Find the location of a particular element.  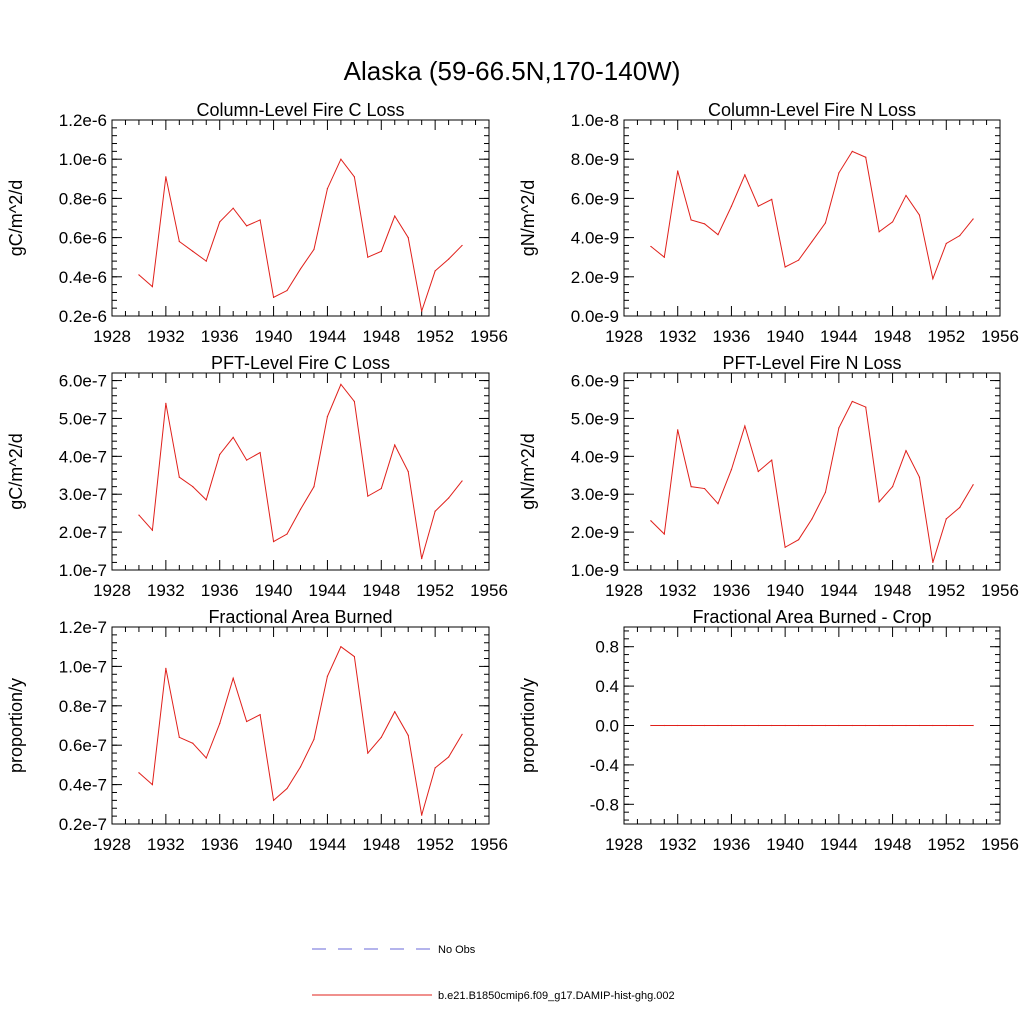

y-tick-label: -0.8 is located at coordinates (604, 804).